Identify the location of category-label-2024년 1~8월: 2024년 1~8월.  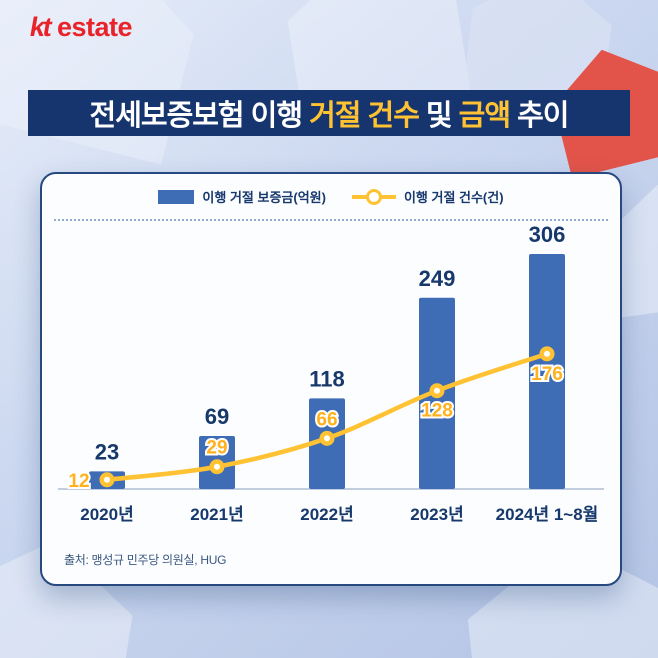
(547, 514).